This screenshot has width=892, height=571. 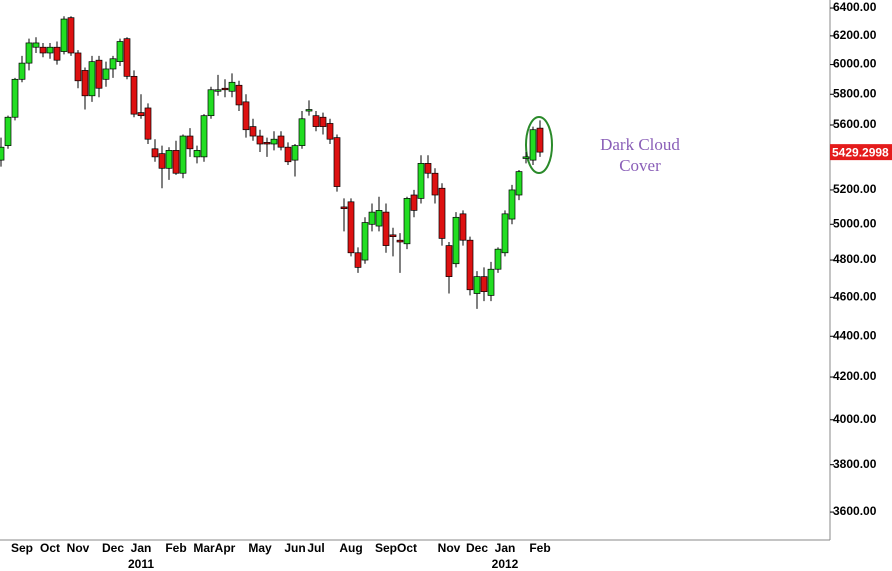 What do you see at coordinates (204, 548) in the screenshot?
I see `x-tick-label: Mar` at bounding box center [204, 548].